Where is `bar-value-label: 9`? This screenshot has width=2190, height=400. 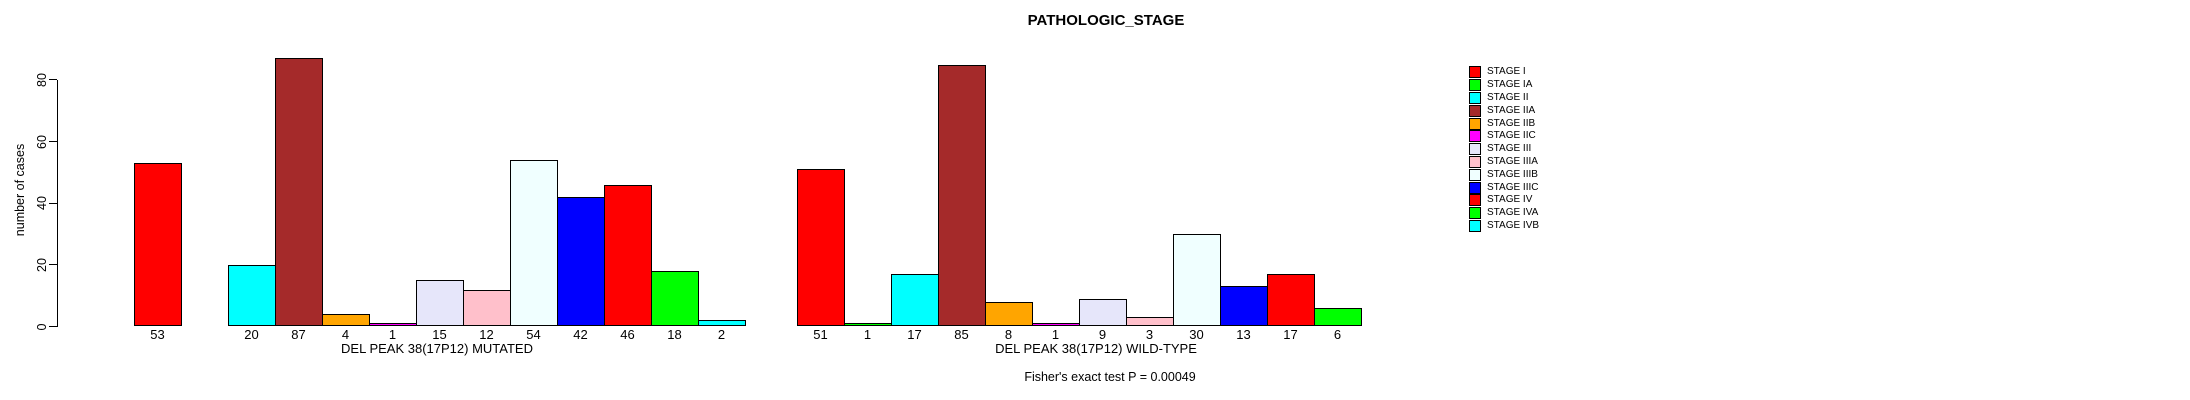
bar-value-label: 9 is located at coordinates (1102, 334).